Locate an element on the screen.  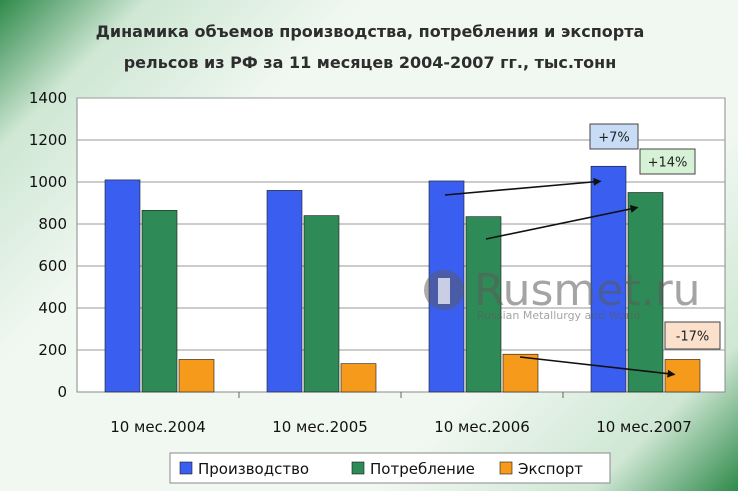
annotations: +7% +14% -17% is located at coordinates (655, 236).